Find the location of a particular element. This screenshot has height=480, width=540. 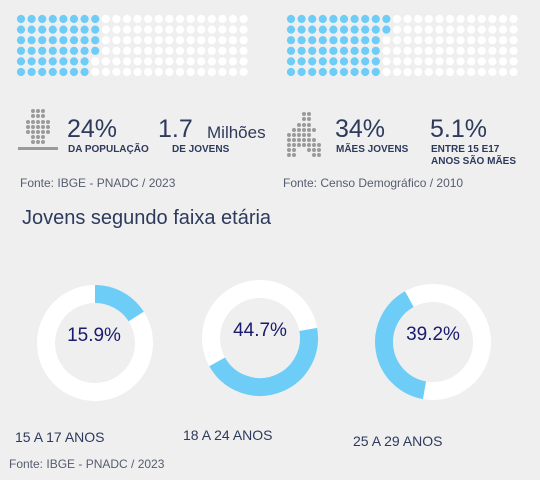

mother-child-icon is located at coordinates (304, 134).